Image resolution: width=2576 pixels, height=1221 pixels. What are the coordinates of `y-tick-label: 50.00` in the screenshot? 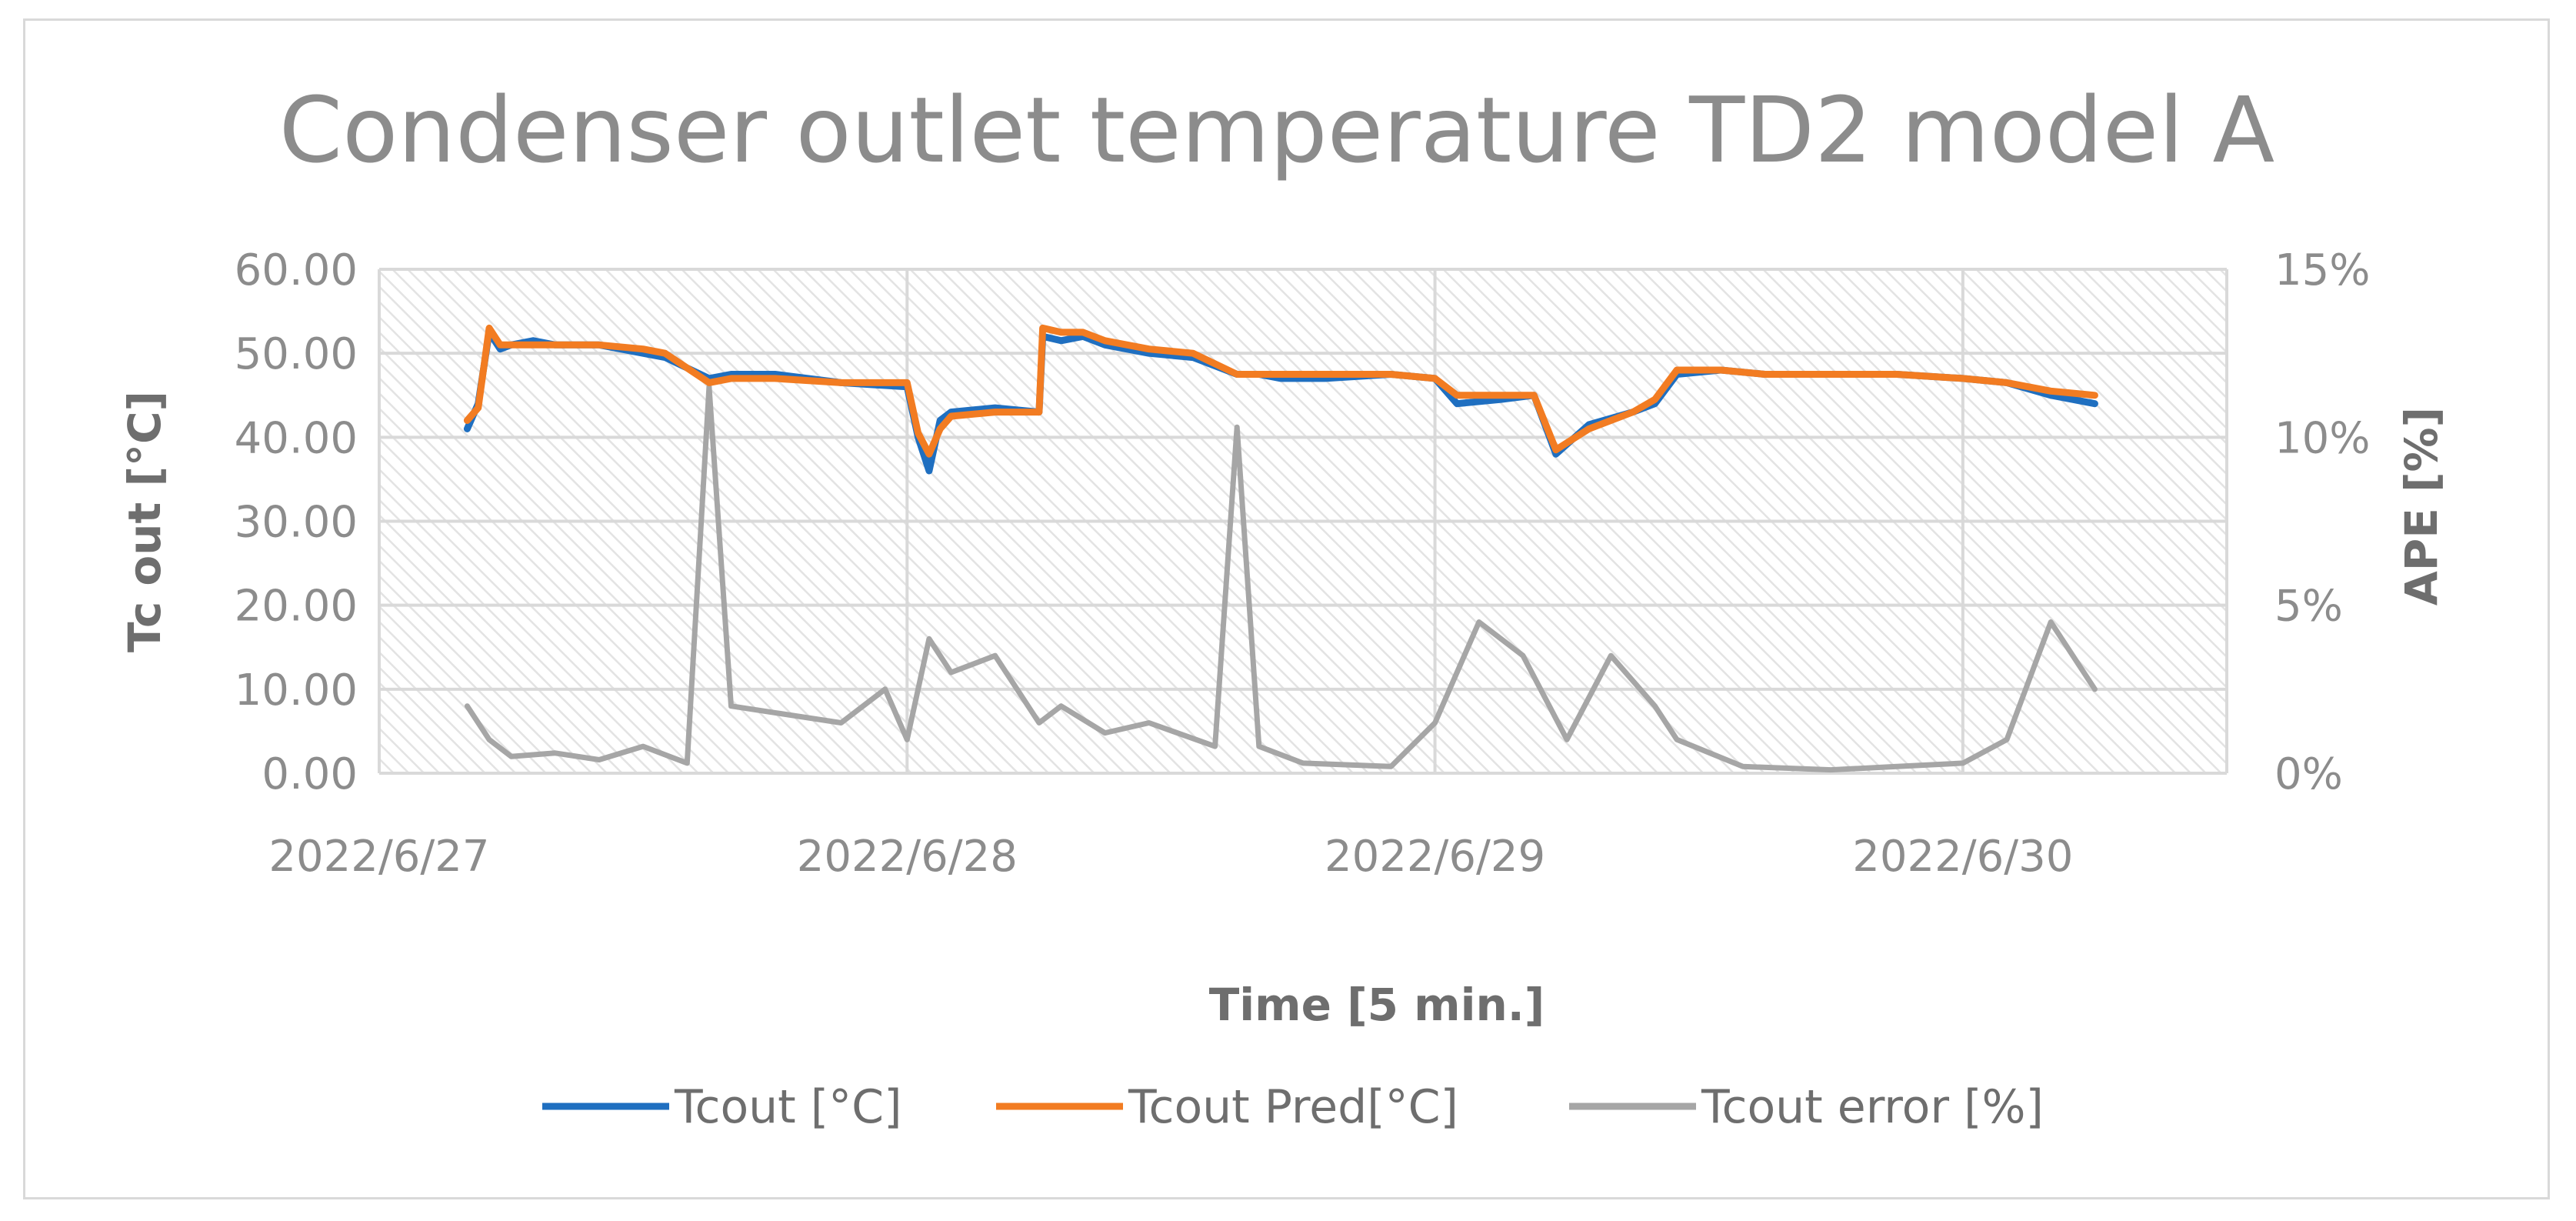 It's located at (296, 354).